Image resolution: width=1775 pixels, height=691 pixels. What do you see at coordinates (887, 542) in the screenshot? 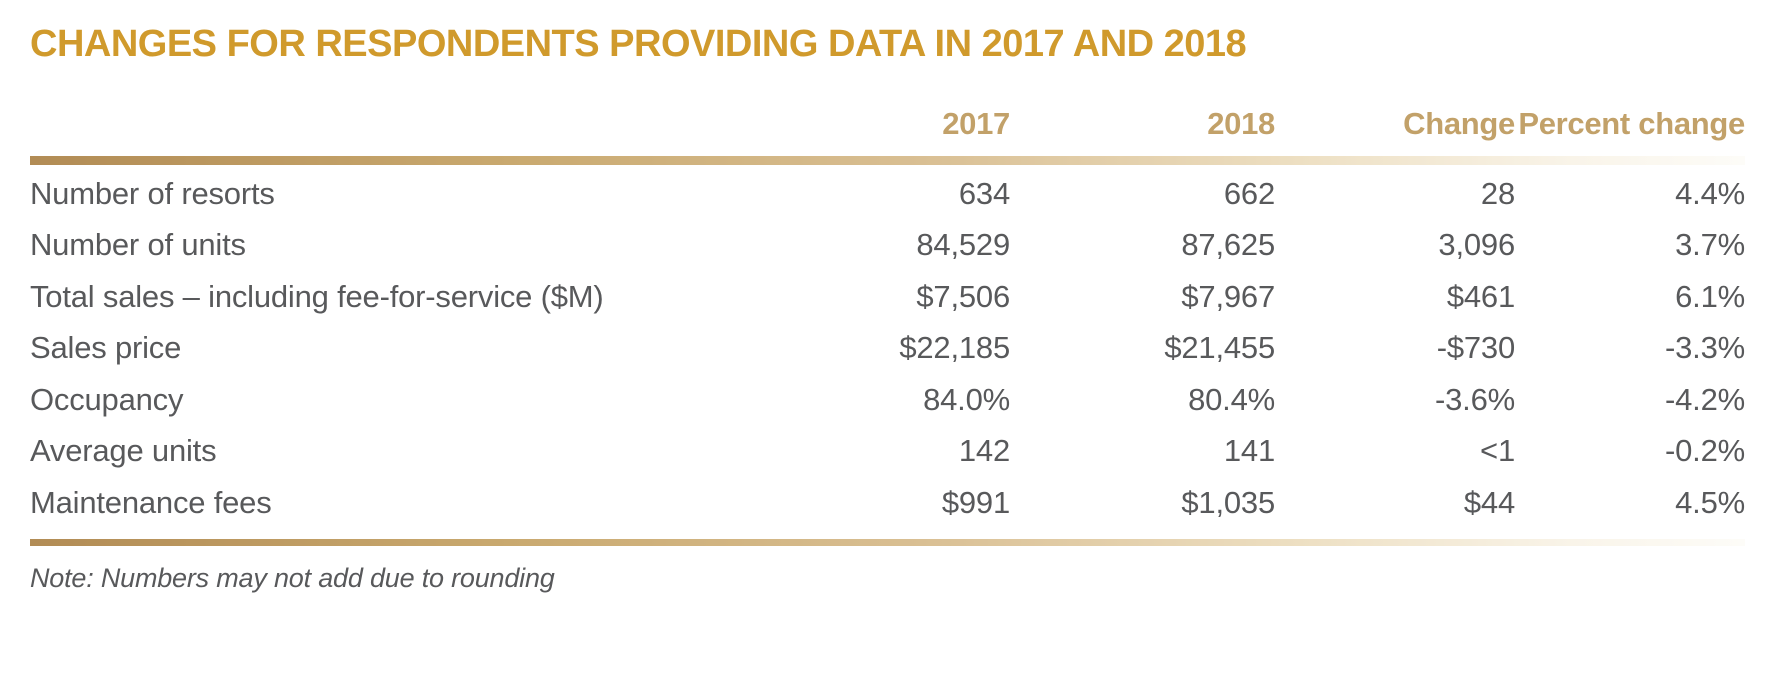
I see `footer-divider` at bounding box center [887, 542].